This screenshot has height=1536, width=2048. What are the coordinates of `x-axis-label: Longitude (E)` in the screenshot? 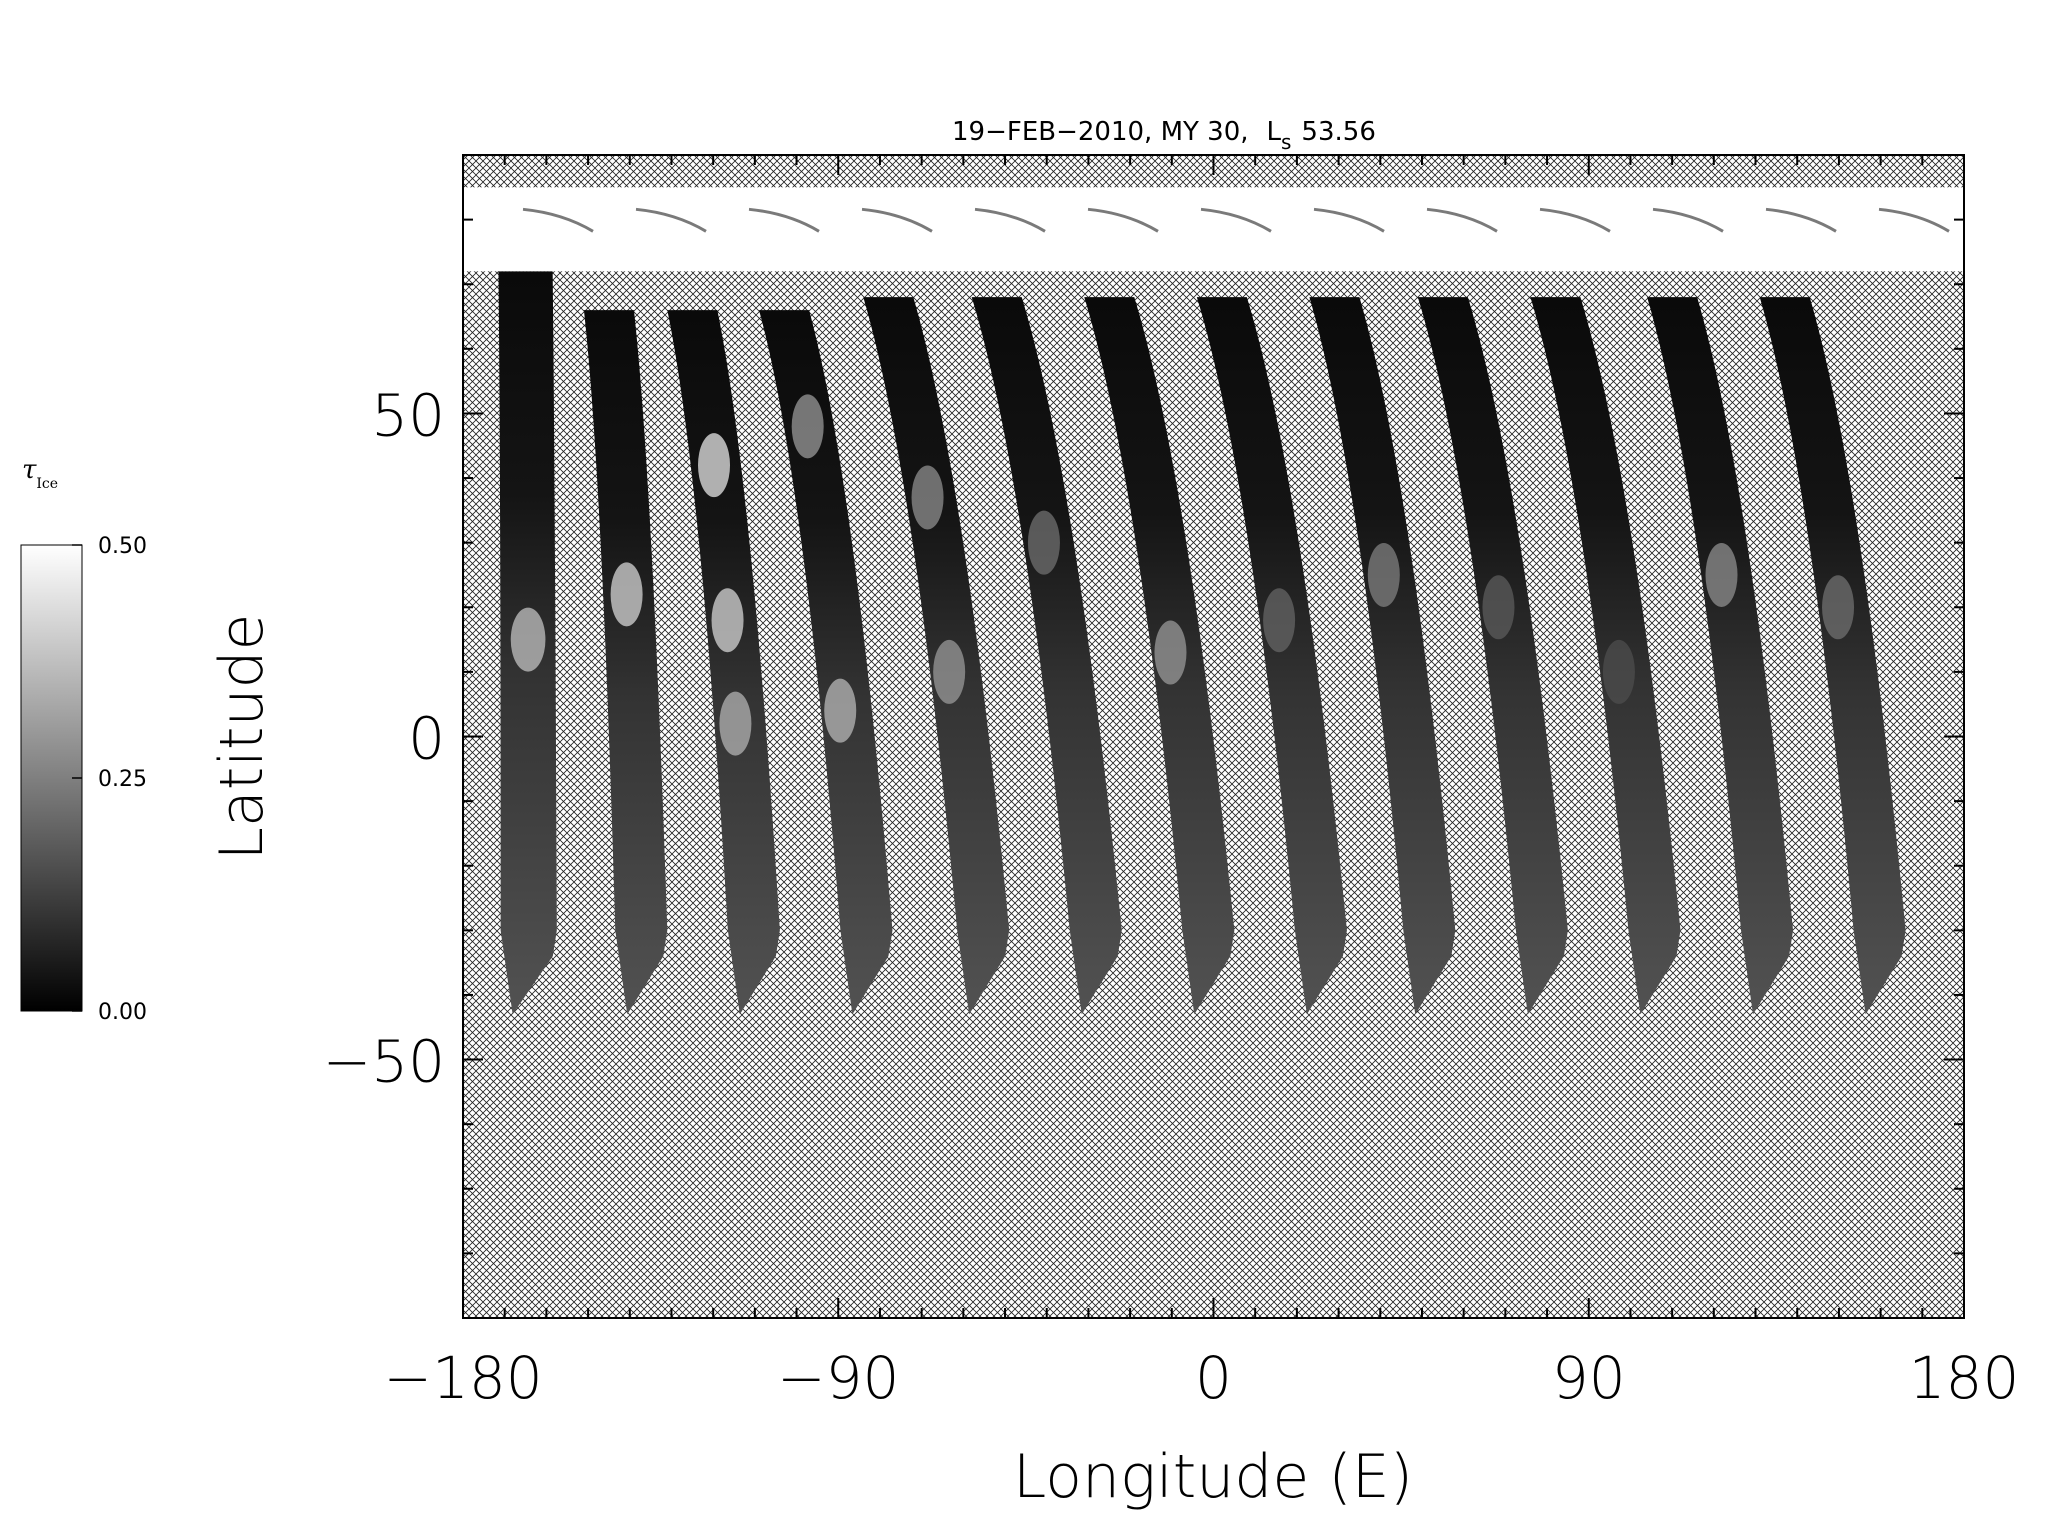 It's located at (1213, 1477).